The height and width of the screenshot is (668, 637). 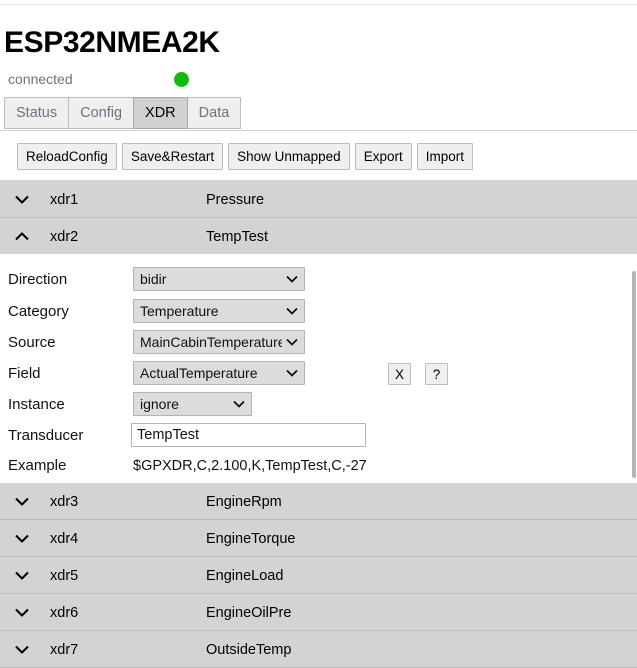 I want to click on instance-select-wrap: ignore, so click(x=192, y=404).